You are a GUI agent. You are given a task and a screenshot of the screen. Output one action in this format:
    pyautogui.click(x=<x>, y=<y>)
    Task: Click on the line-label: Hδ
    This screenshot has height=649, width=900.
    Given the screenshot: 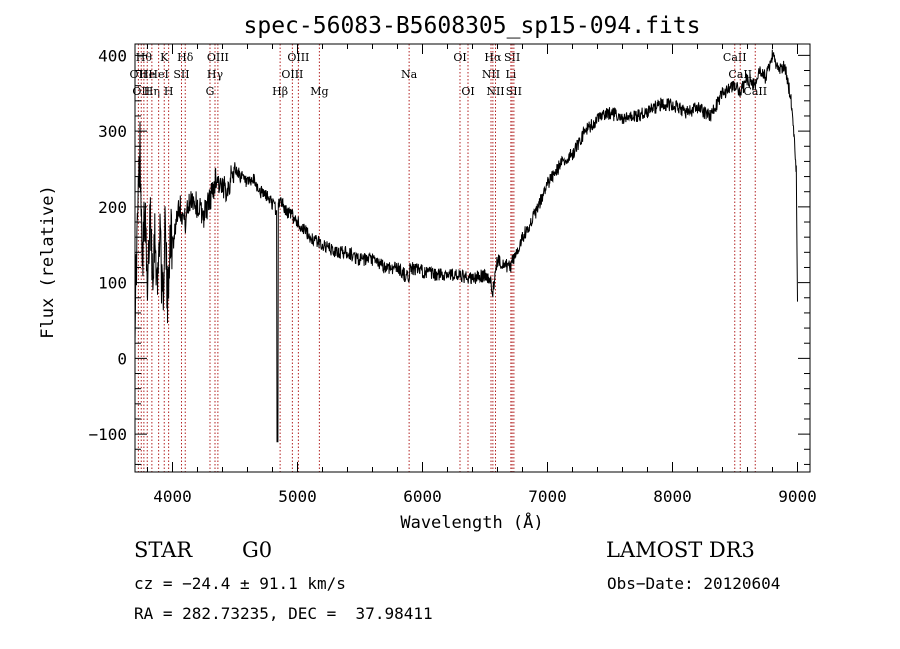 What is the action you would take?
    pyautogui.click(x=185, y=57)
    